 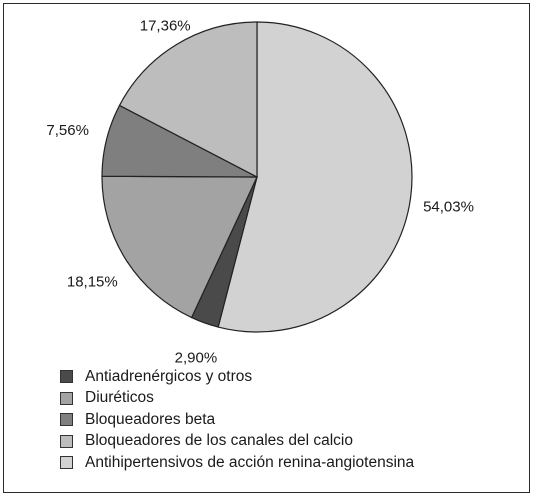 What do you see at coordinates (188, 99) in the screenshot?
I see `pie-slice-bloqueadores-de-los-canales-del-calcio` at bounding box center [188, 99].